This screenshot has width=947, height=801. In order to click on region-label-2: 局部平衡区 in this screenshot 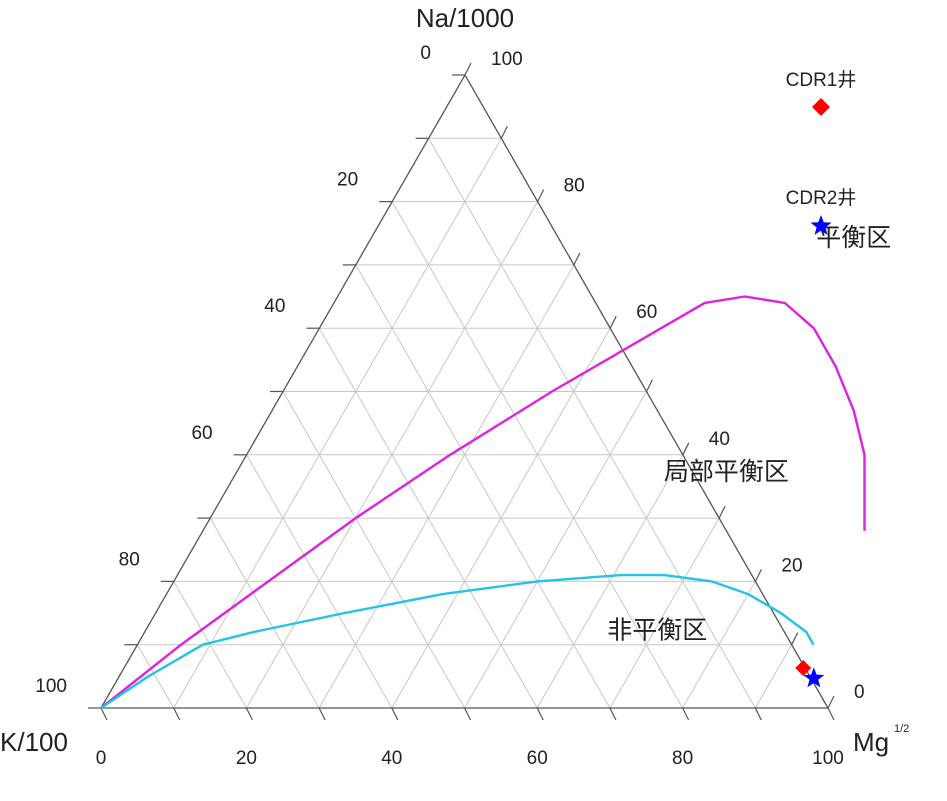, I will do `click(726, 472)`.